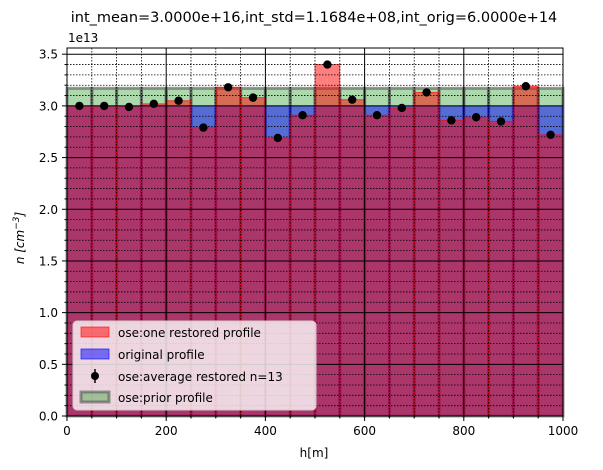 The height and width of the screenshot is (470, 603). What do you see at coordinates (463, 431) in the screenshot?
I see `x-tick-label: 800` at bounding box center [463, 431].